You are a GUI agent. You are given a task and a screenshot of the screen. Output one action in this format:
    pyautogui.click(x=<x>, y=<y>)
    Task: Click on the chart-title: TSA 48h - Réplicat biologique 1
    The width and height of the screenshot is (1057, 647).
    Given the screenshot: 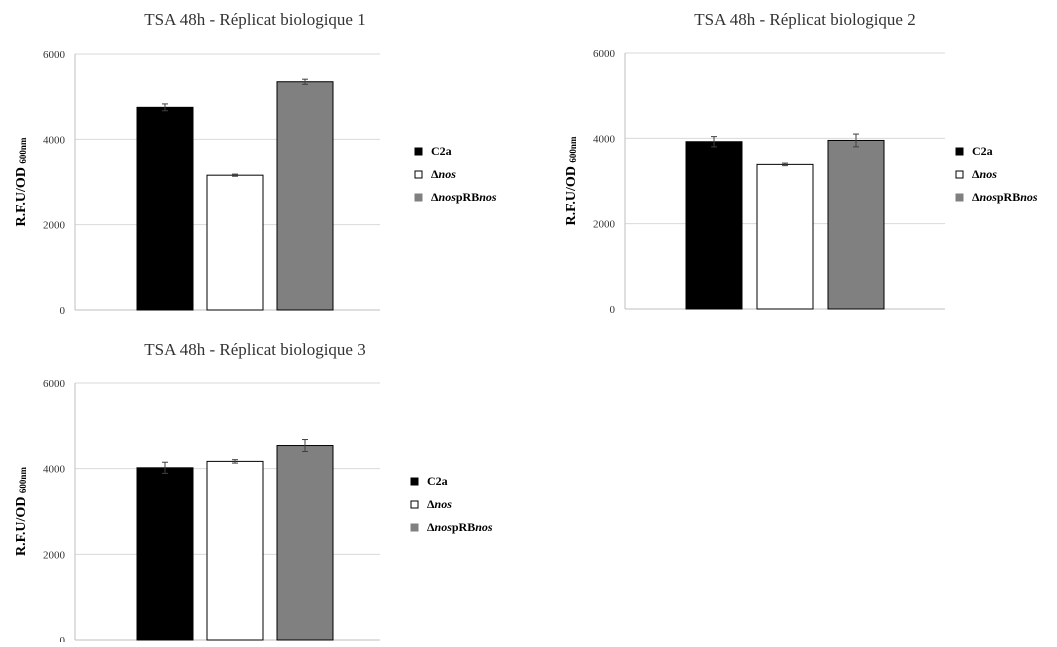 What is the action you would take?
    pyautogui.click(x=254, y=19)
    